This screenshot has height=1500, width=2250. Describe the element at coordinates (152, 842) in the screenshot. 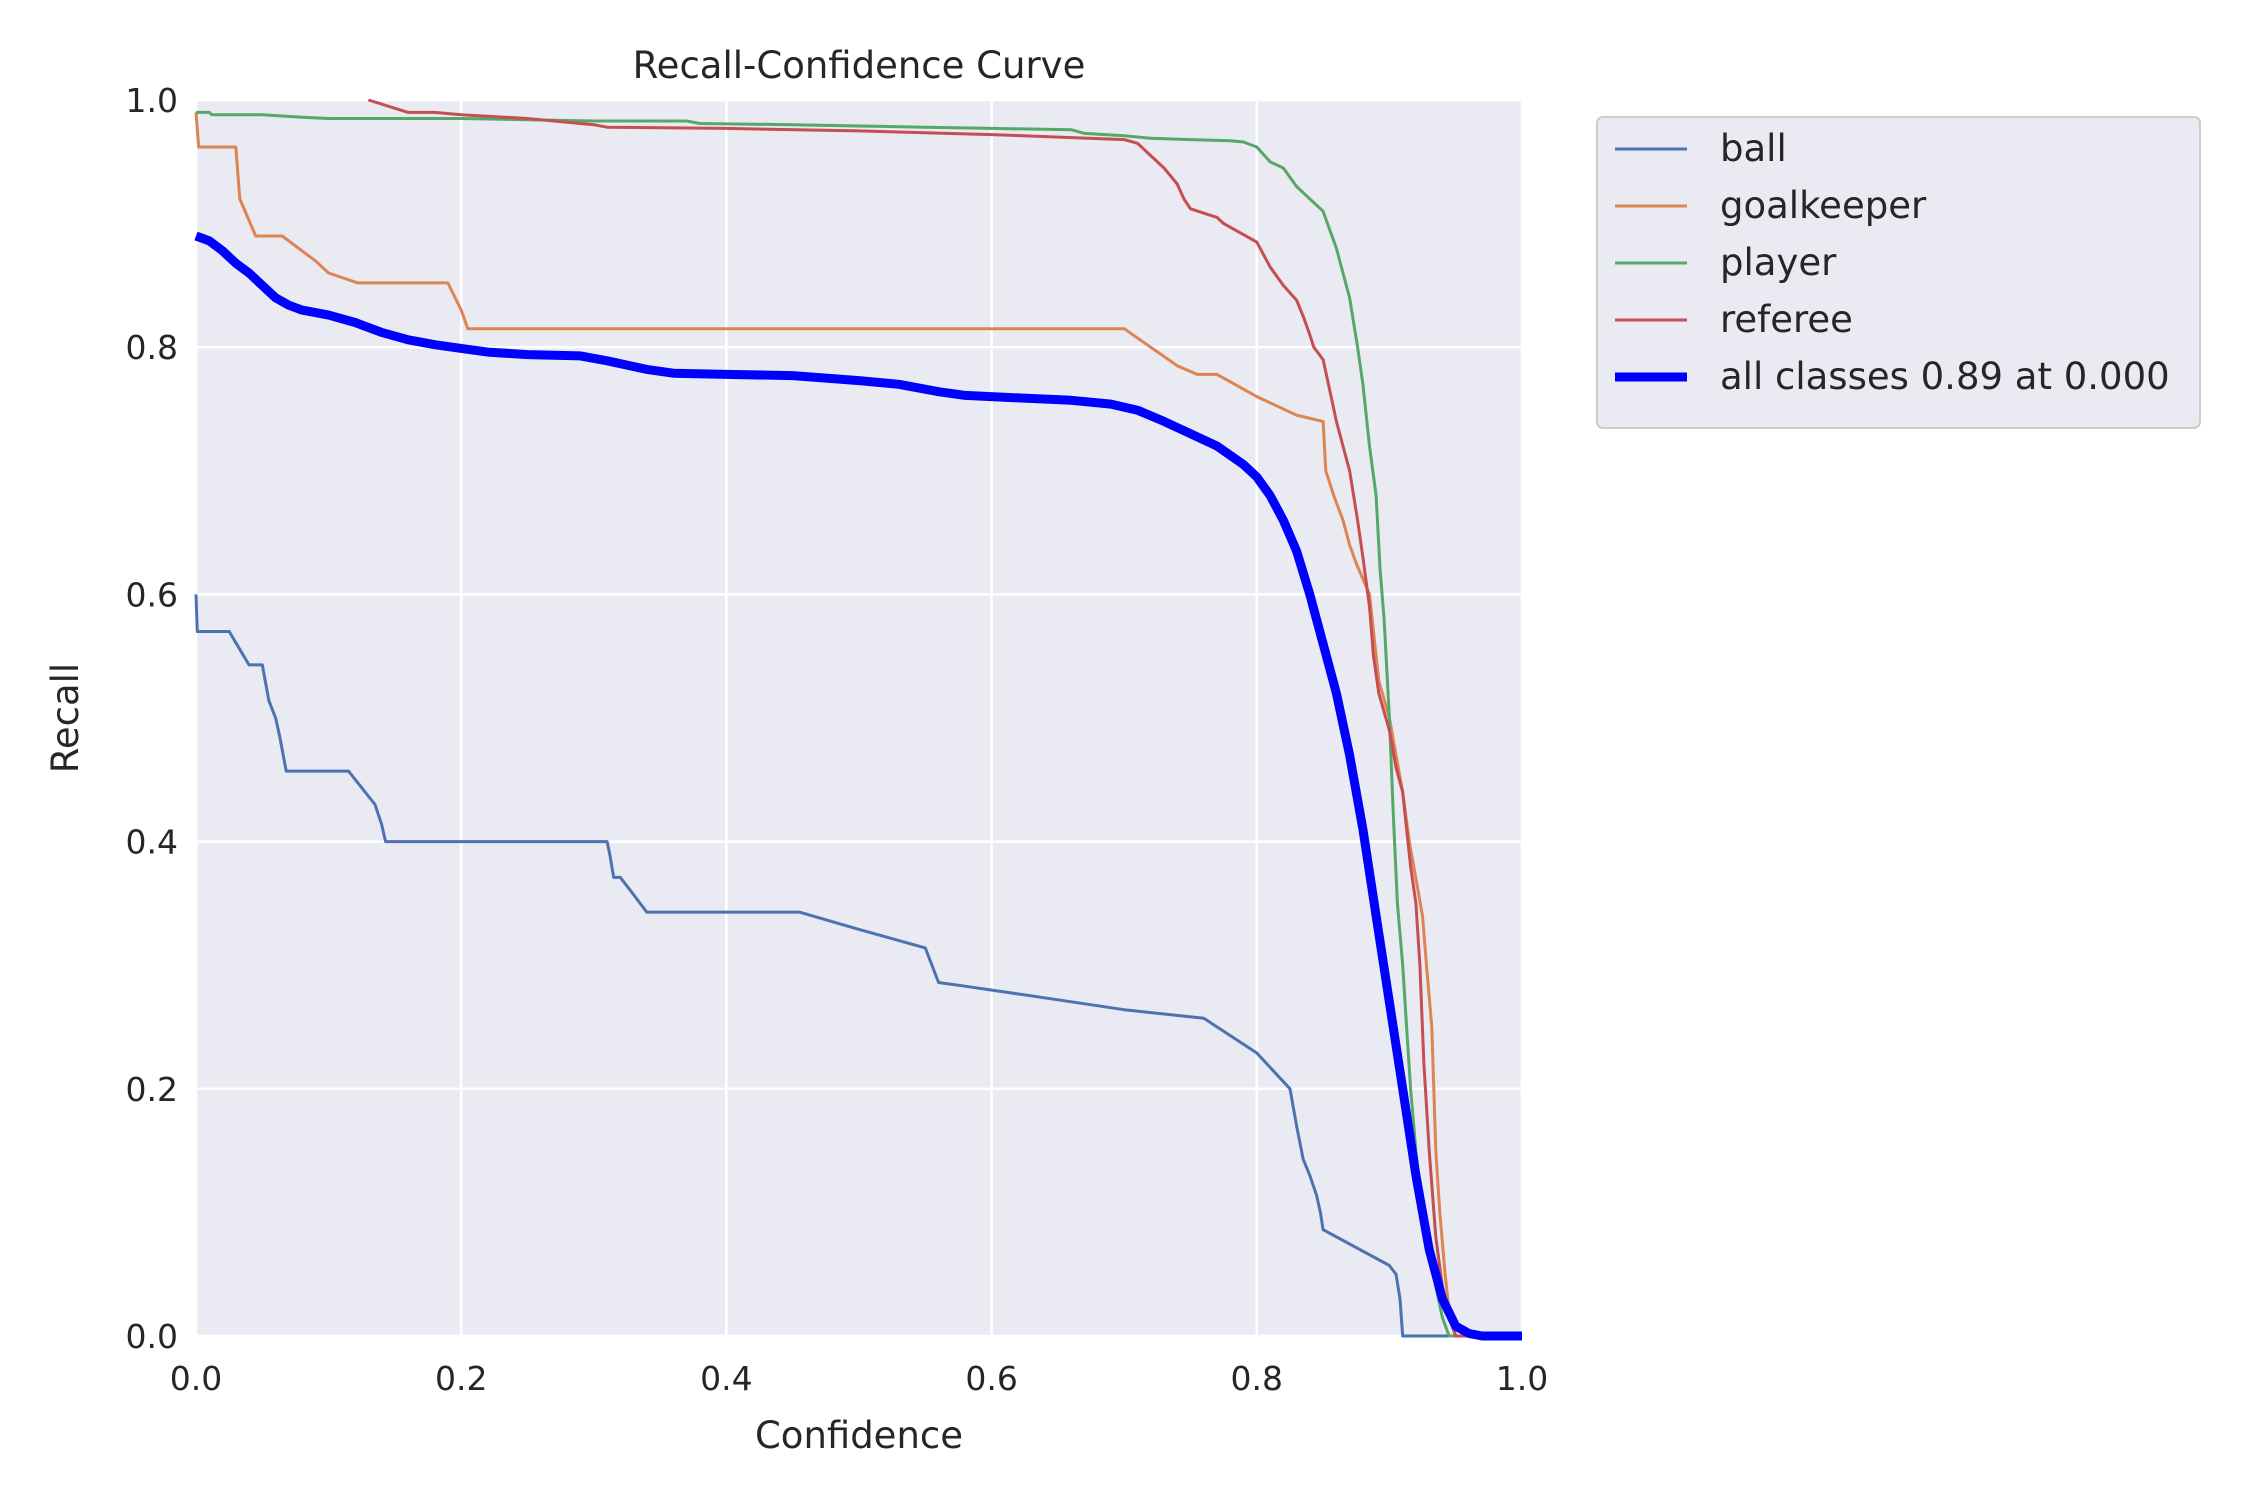

I see `y-tick-label: 0.4` at that location.